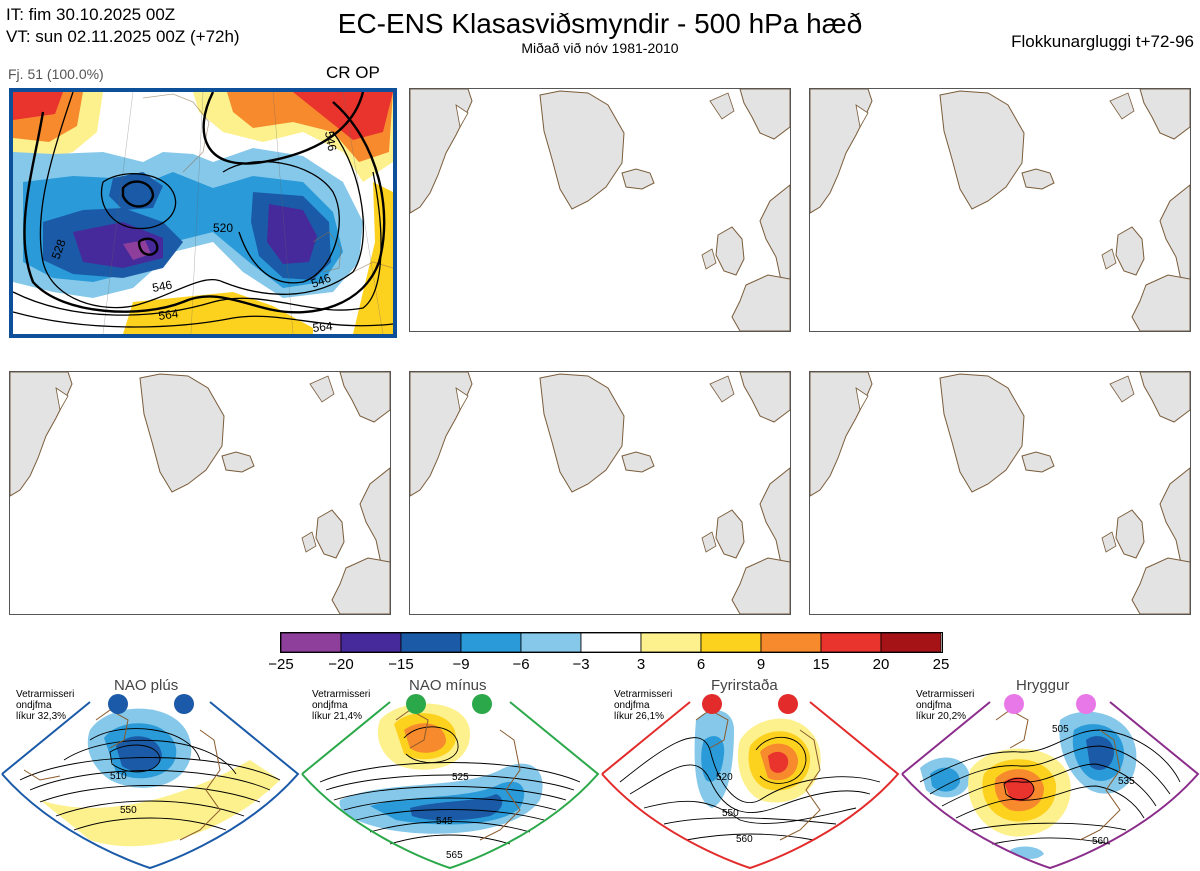 The image size is (1200, 871). I want to click on anomaly-colorbar, so click(611, 642).